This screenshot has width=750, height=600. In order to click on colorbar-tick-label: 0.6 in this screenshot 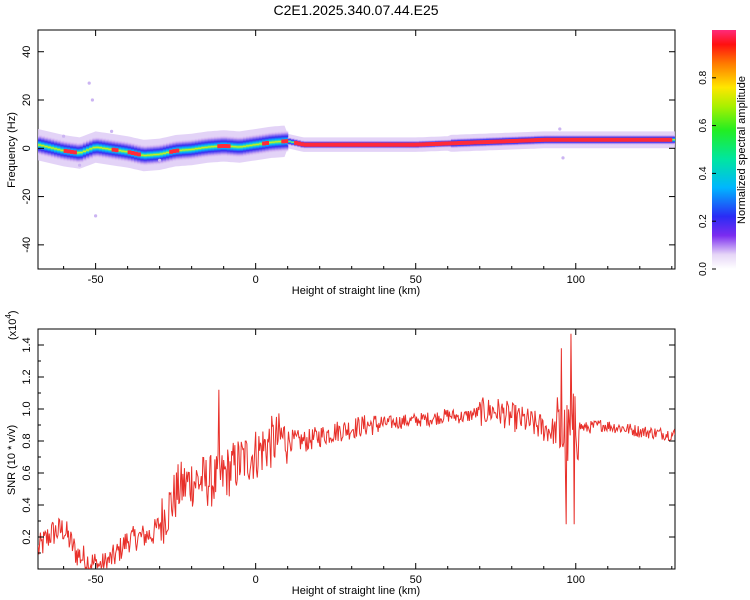, I will do `click(703, 125)`.